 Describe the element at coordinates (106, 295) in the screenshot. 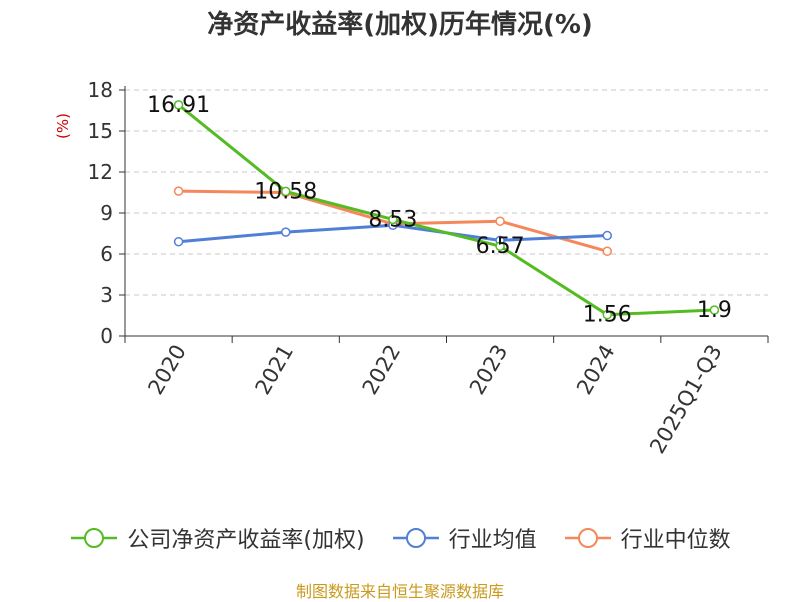

I see `y-tick-label: 3` at that location.